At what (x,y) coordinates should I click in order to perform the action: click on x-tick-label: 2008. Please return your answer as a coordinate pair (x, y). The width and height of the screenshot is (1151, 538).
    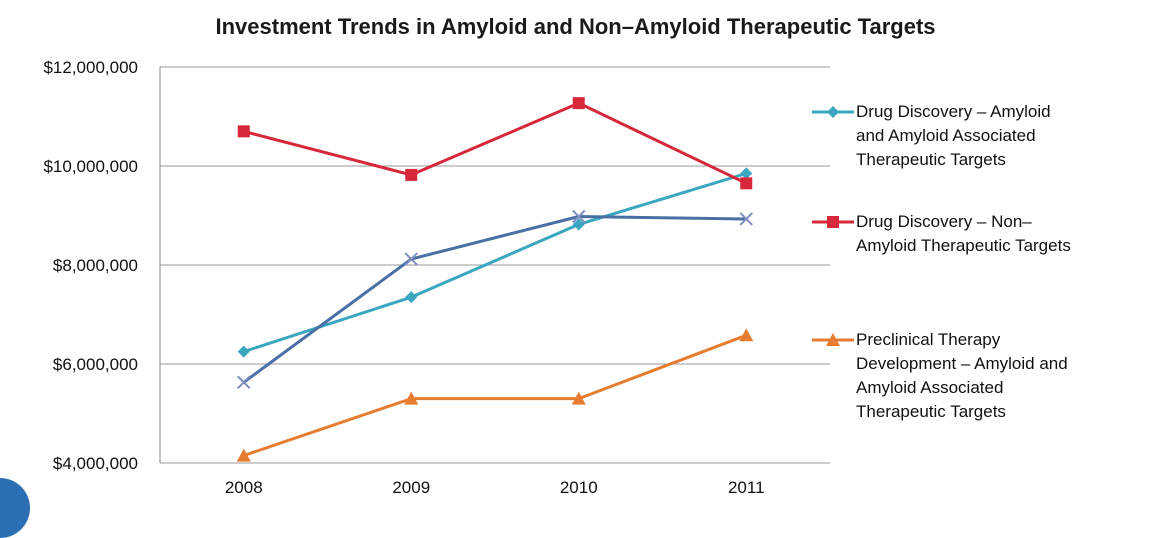
    Looking at the image, I should click on (244, 487).